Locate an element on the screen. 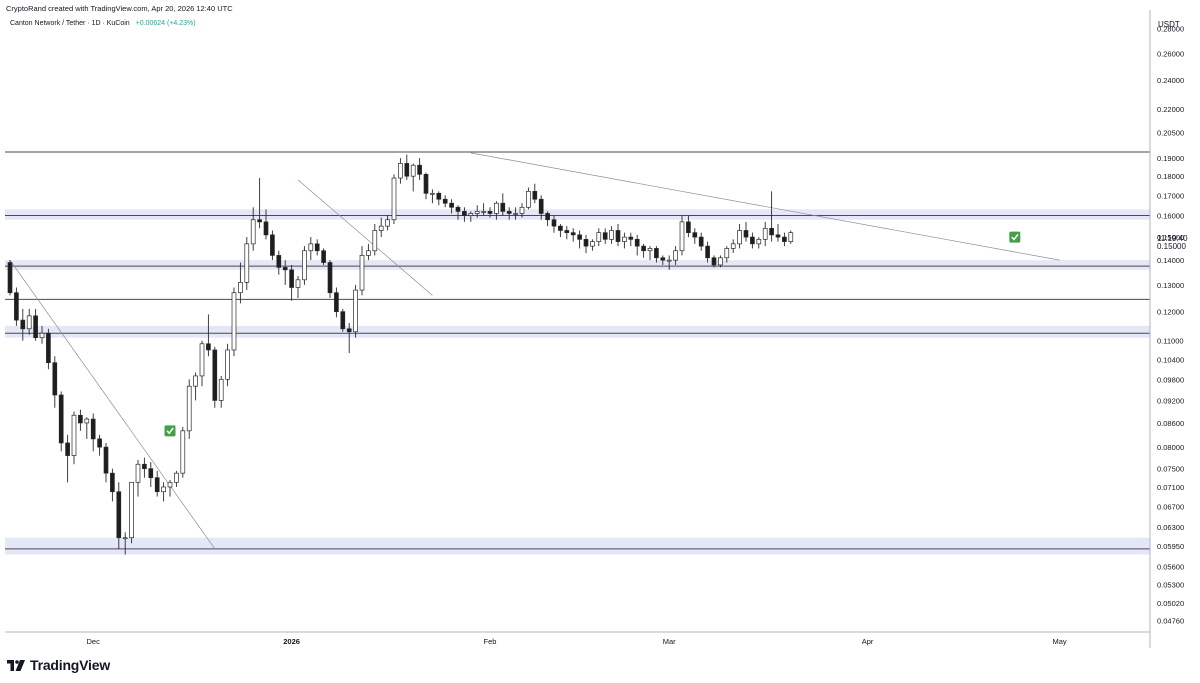 The image size is (1200, 683). price-tick-label: 0.18000 is located at coordinates (1170, 176).